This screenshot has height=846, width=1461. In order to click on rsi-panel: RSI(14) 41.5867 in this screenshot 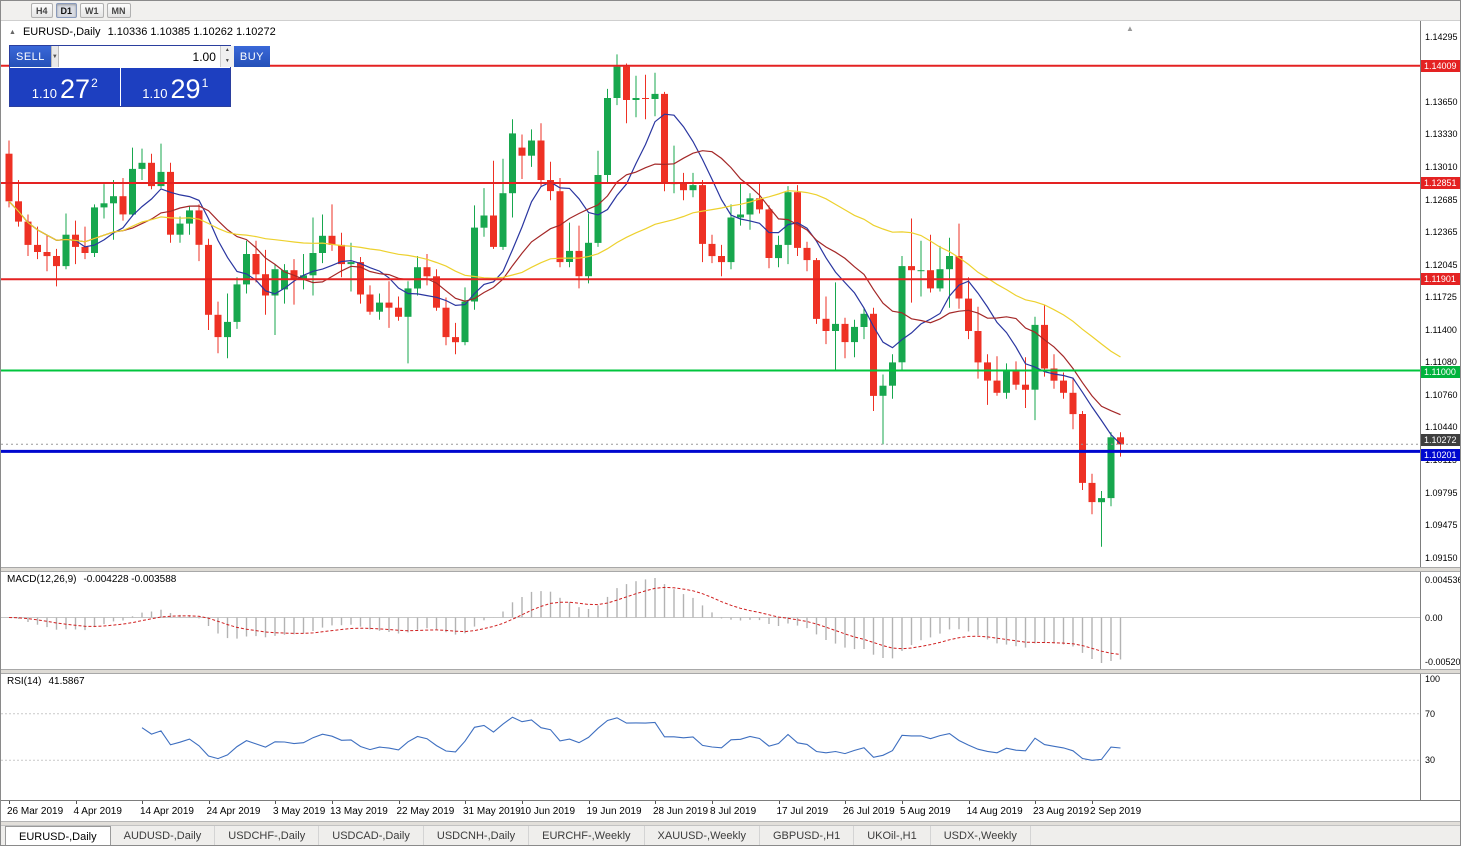, I will do `click(710, 737)`.